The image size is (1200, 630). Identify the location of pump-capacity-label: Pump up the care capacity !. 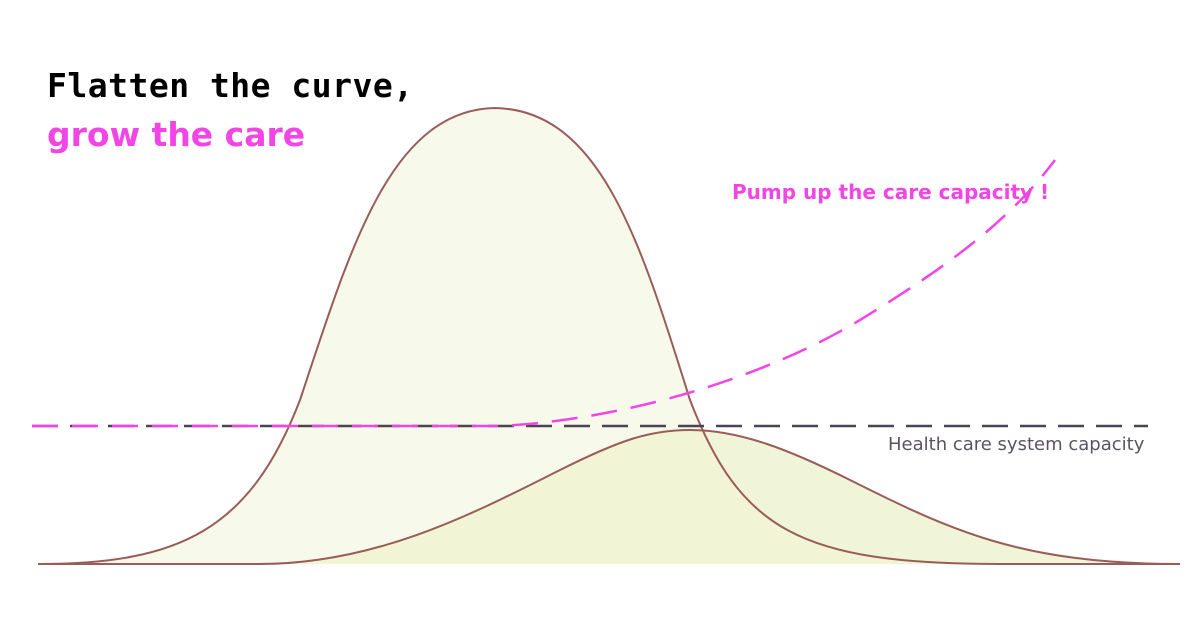
(891, 192).